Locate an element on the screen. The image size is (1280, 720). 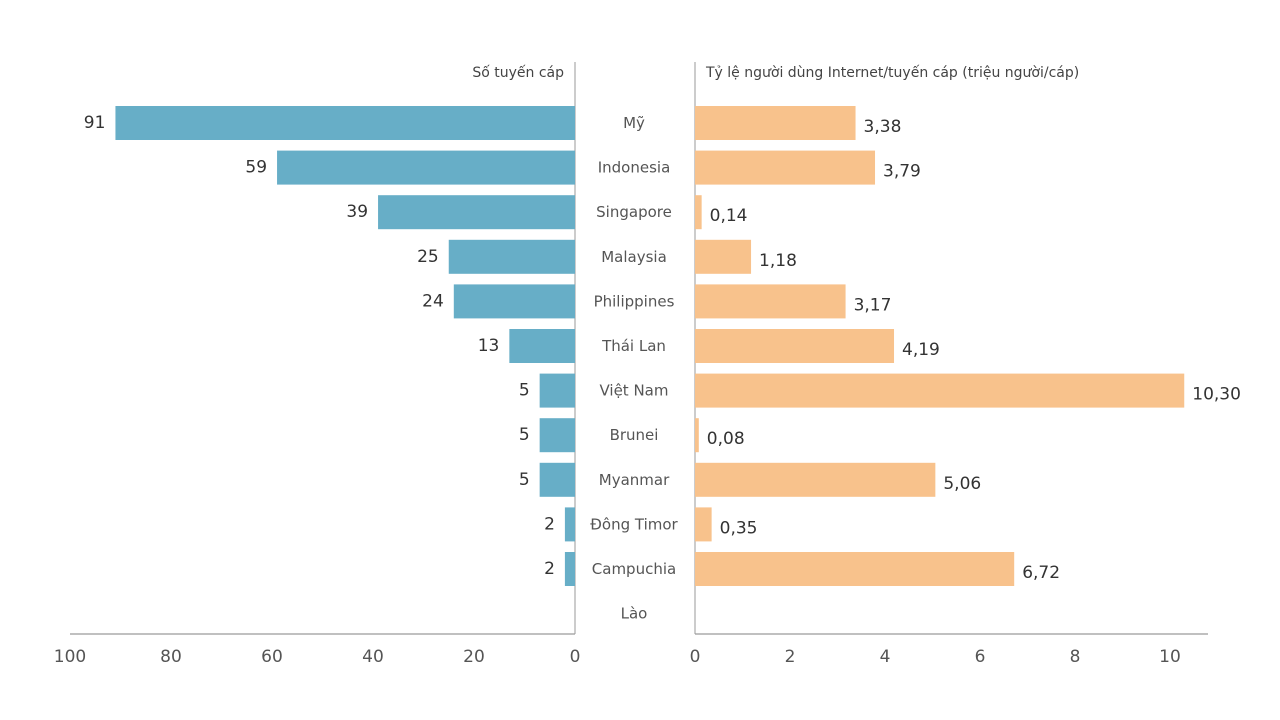
left-tick-label: 0 is located at coordinates (575, 657).